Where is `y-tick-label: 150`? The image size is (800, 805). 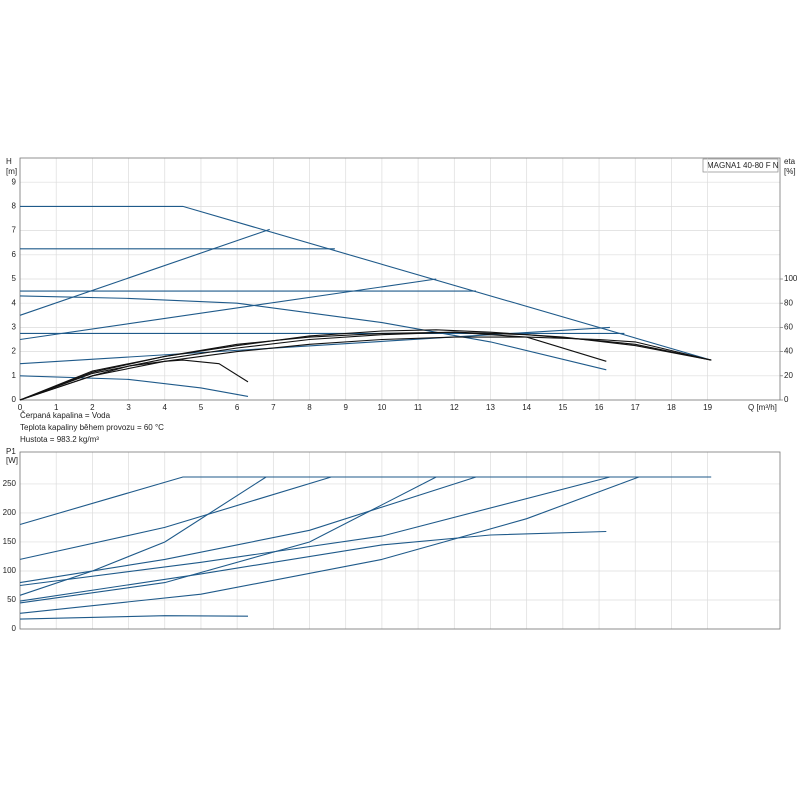 y-tick-label: 150 is located at coordinates (10, 541).